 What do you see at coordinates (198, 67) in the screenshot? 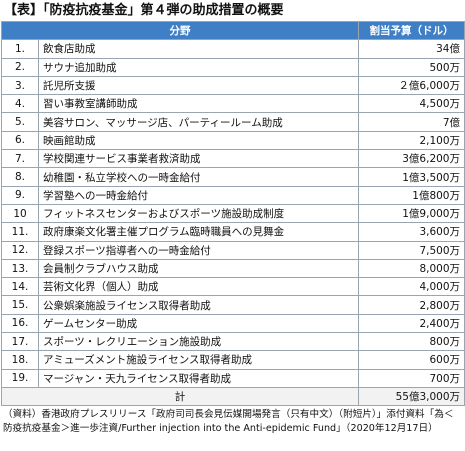
I see `row-category: サウナ追加助成` at bounding box center [198, 67].